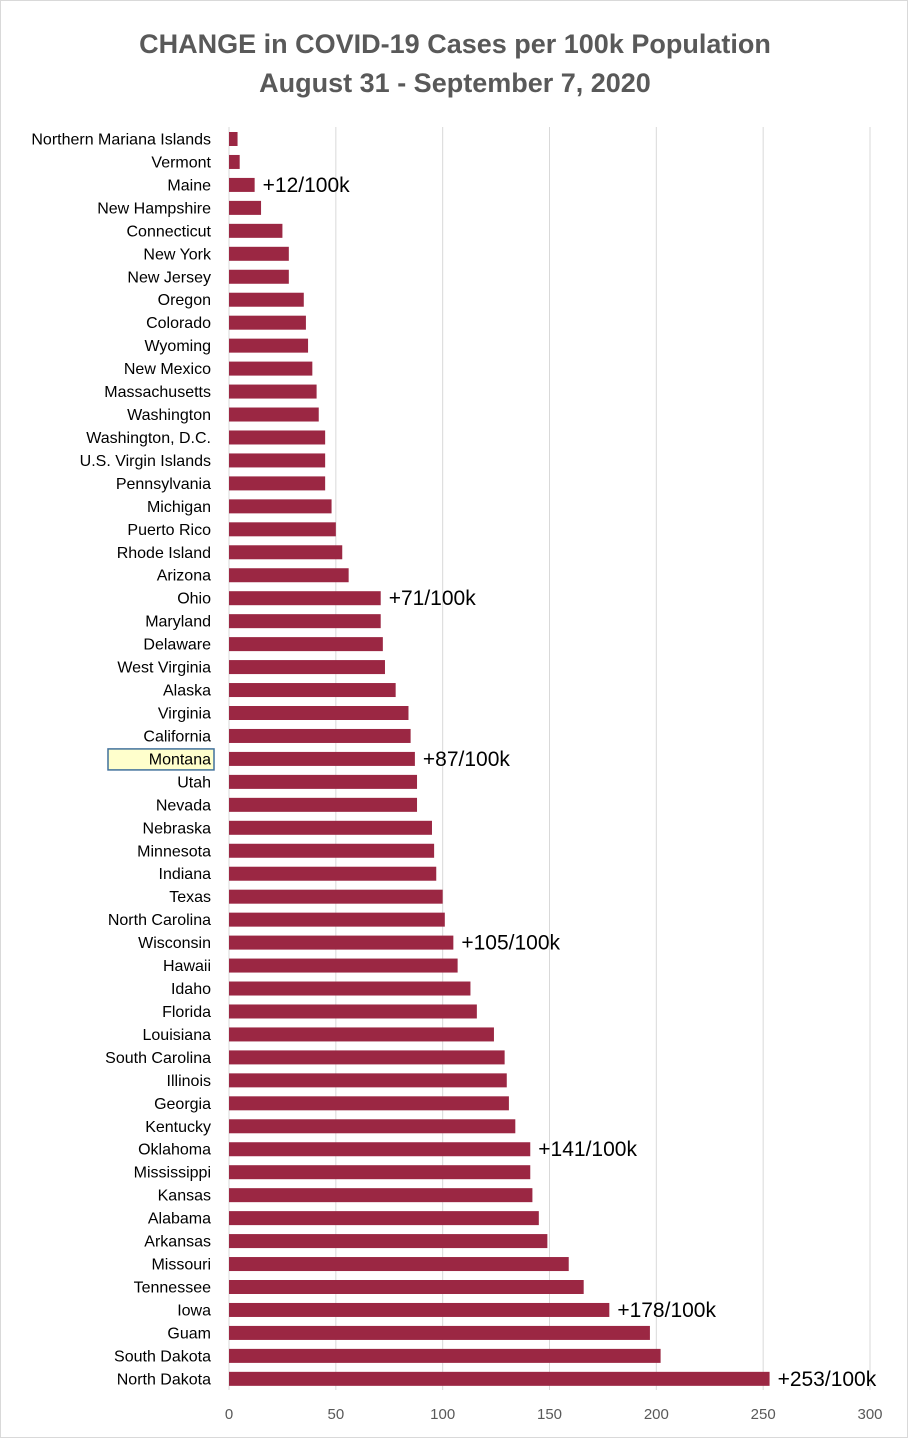  I want to click on category-label: Guam, so click(189, 1333).